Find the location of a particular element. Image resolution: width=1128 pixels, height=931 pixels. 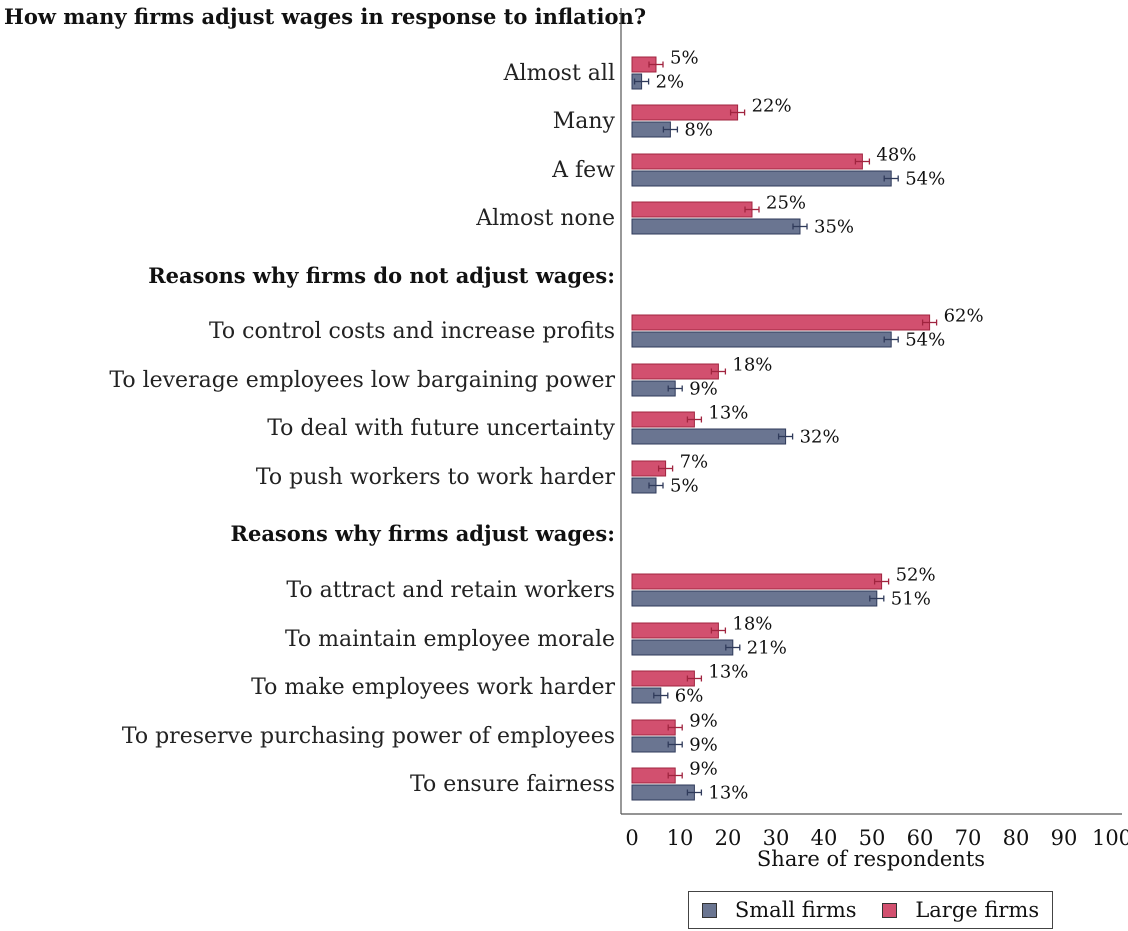

legend: Small firms Large firms is located at coordinates (870, 910).